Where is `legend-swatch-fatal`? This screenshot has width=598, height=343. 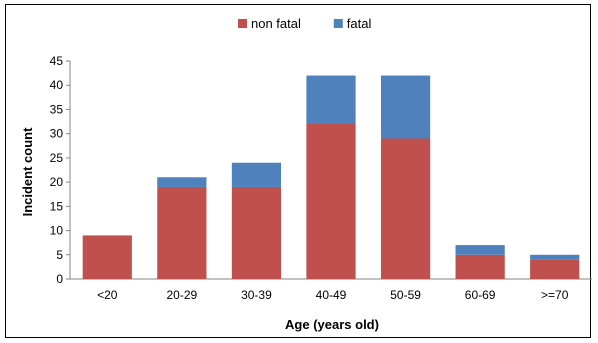 legend-swatch-fatal is located at coordinates (338, 23).